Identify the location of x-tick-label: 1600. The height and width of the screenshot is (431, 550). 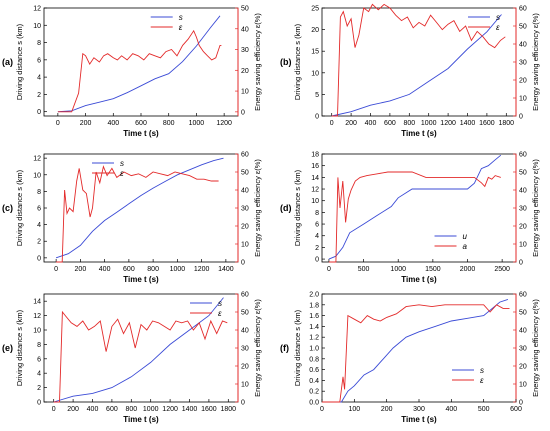
(209, 409).